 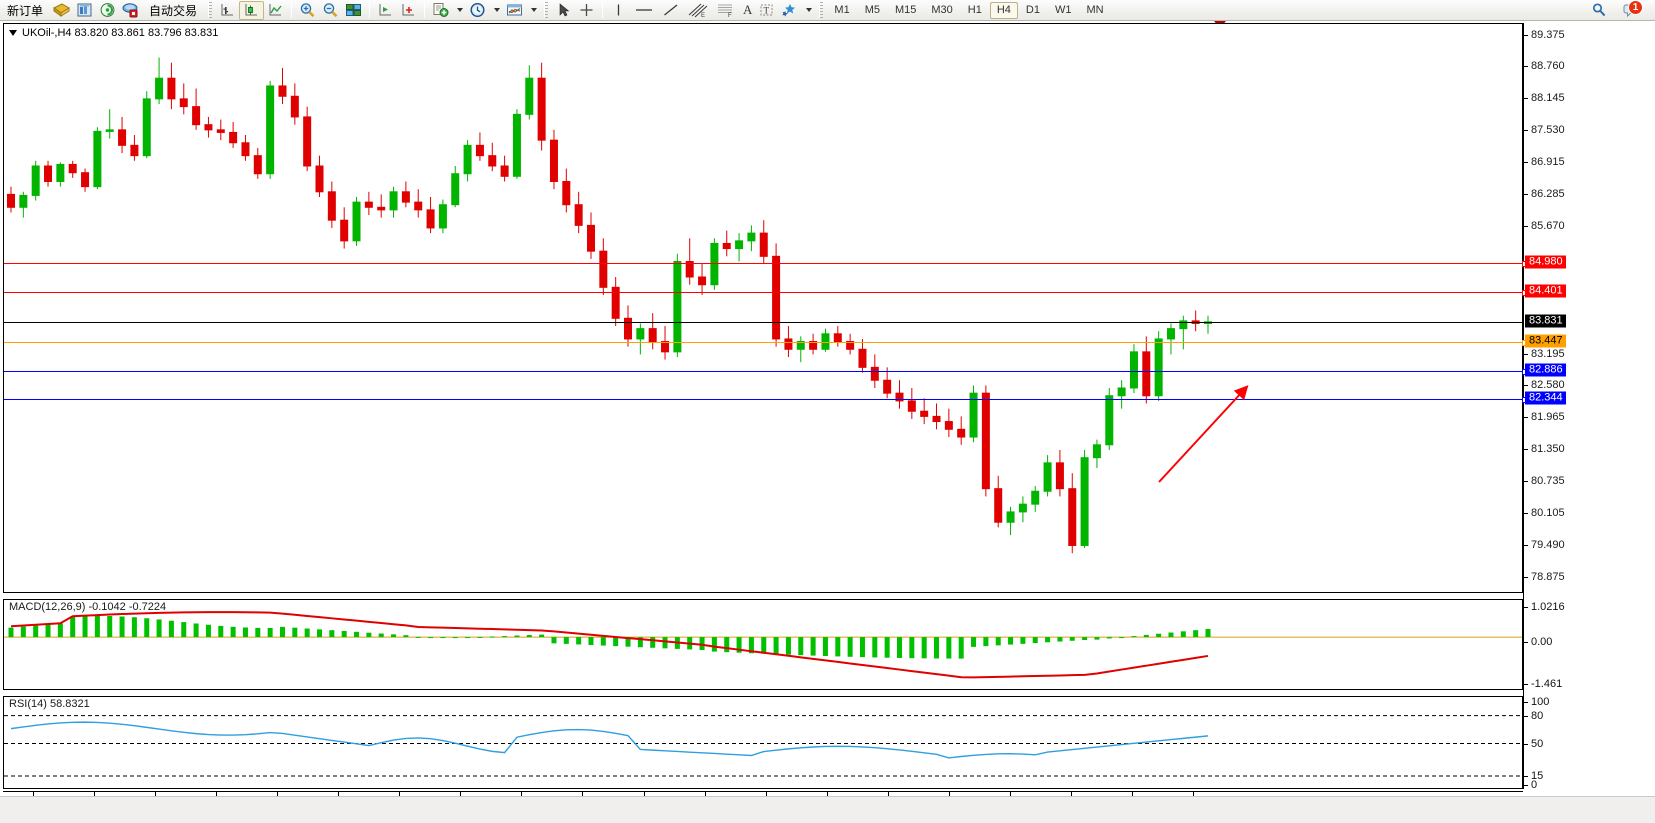 I want to click on rsi-panel: RSI(14) 58.8321, so click(x=763, y=742).